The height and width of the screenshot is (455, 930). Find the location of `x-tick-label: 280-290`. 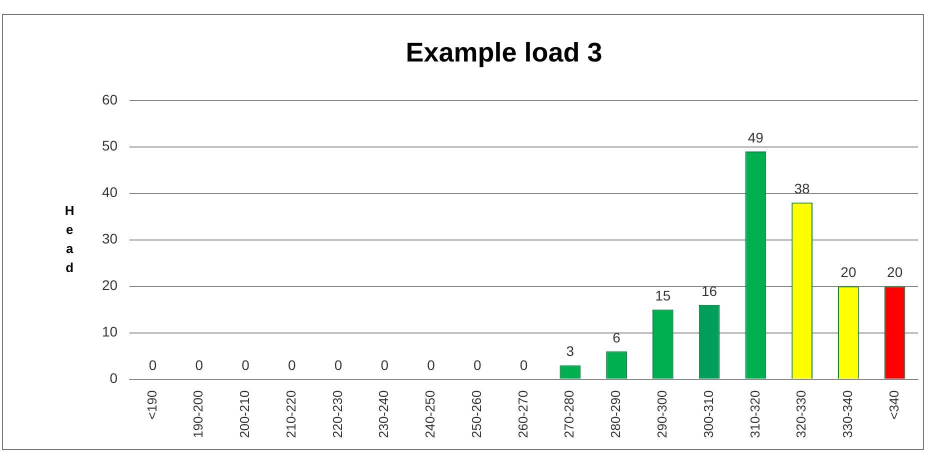

x-tick-label: 280-290 is located at coordinates (616, 414).